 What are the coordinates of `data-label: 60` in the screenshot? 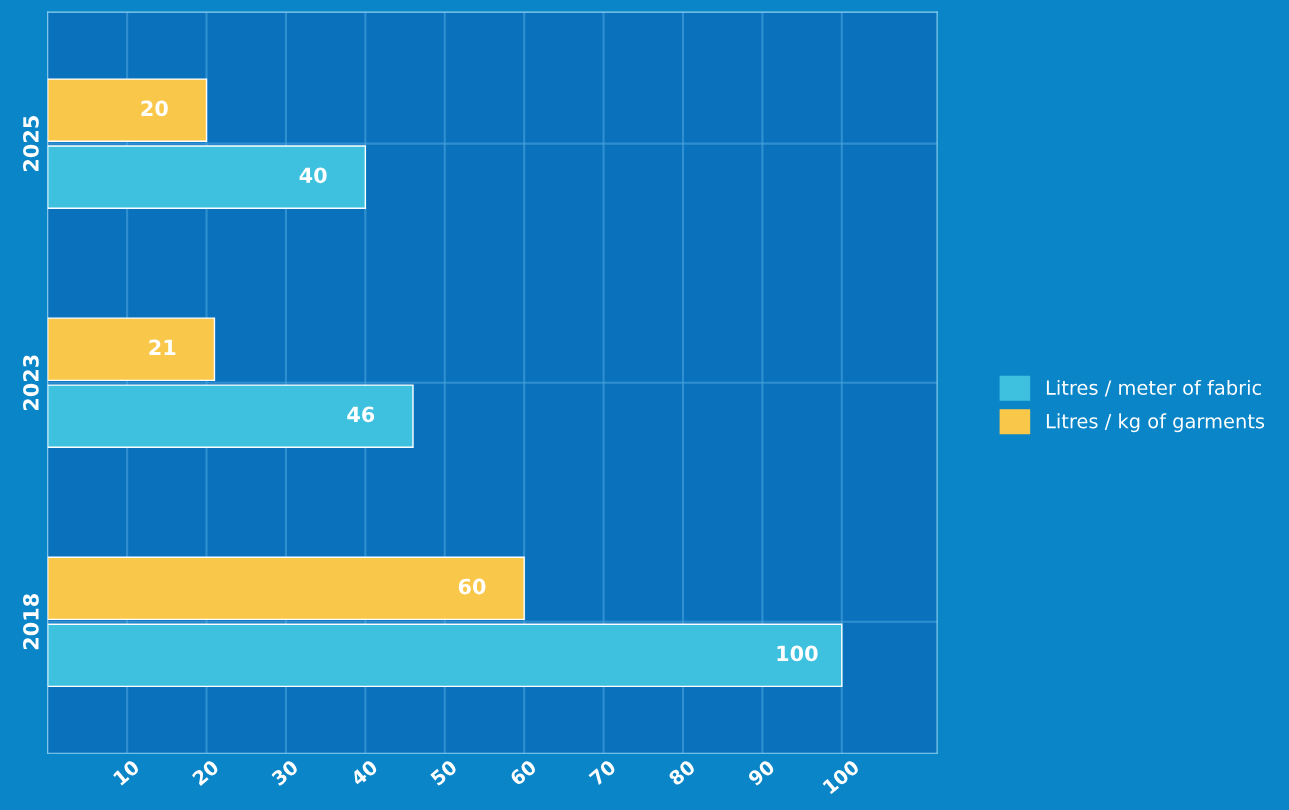 It's located at (472, 586).